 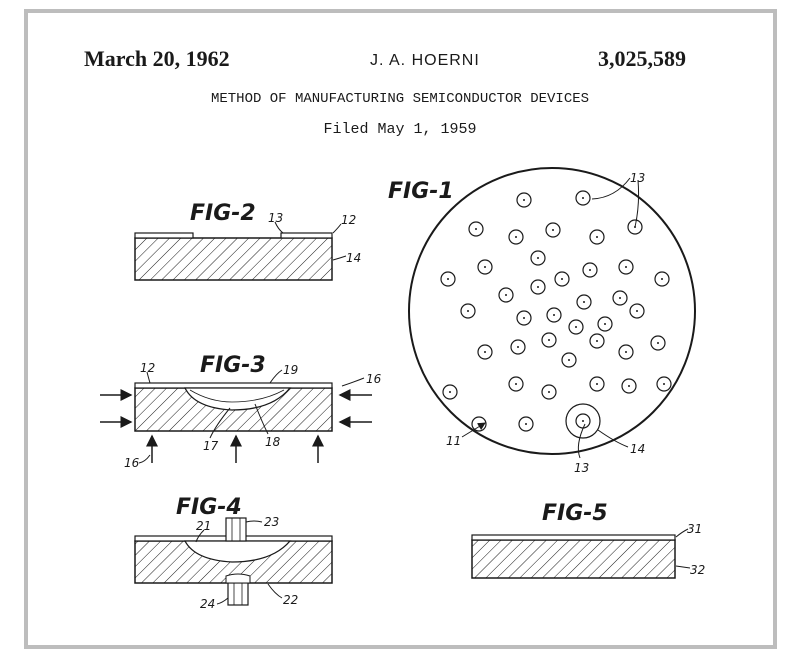 What do you see at coordinates (421, 191) in the screenshot?
I see `fig1-label: FIG-1` at bounding box center [421, 191].